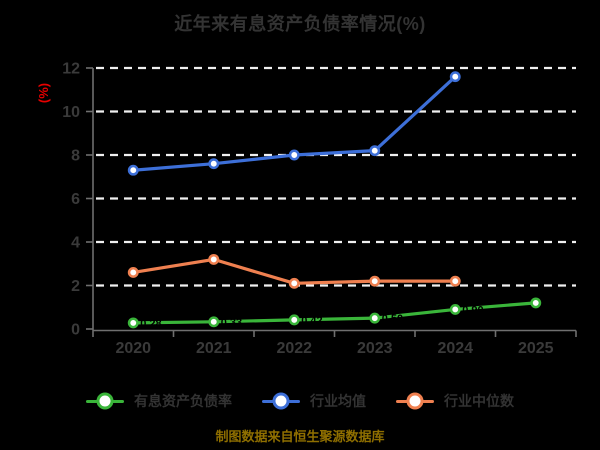  I want to click on x-tick-label: 2021, so click(214, 348).